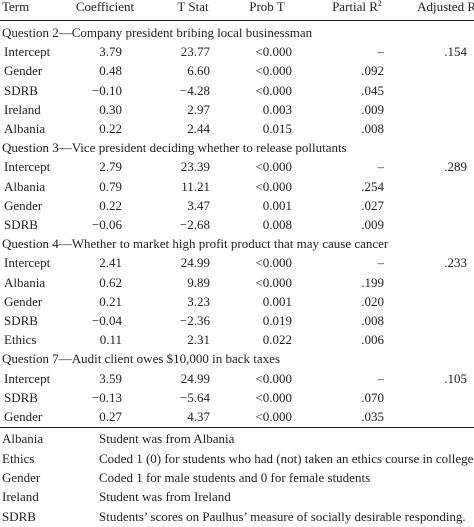 This screenshot has width=474, height=527. I want to click on adjusted-r2-cell: .154, so click(455, 52).